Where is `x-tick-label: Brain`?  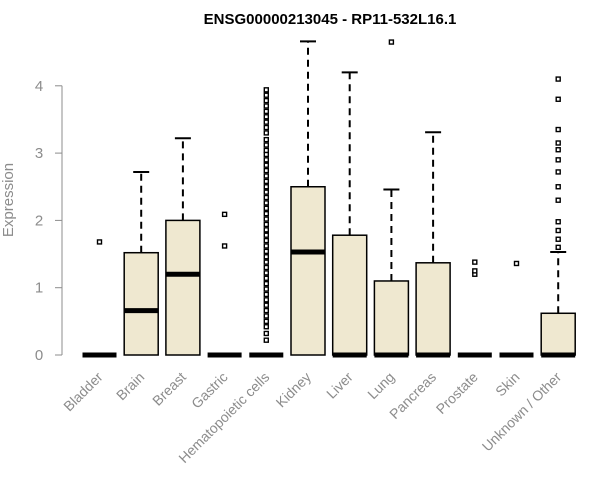
x-tick-label: Brain is located at coordinates (130, 386).